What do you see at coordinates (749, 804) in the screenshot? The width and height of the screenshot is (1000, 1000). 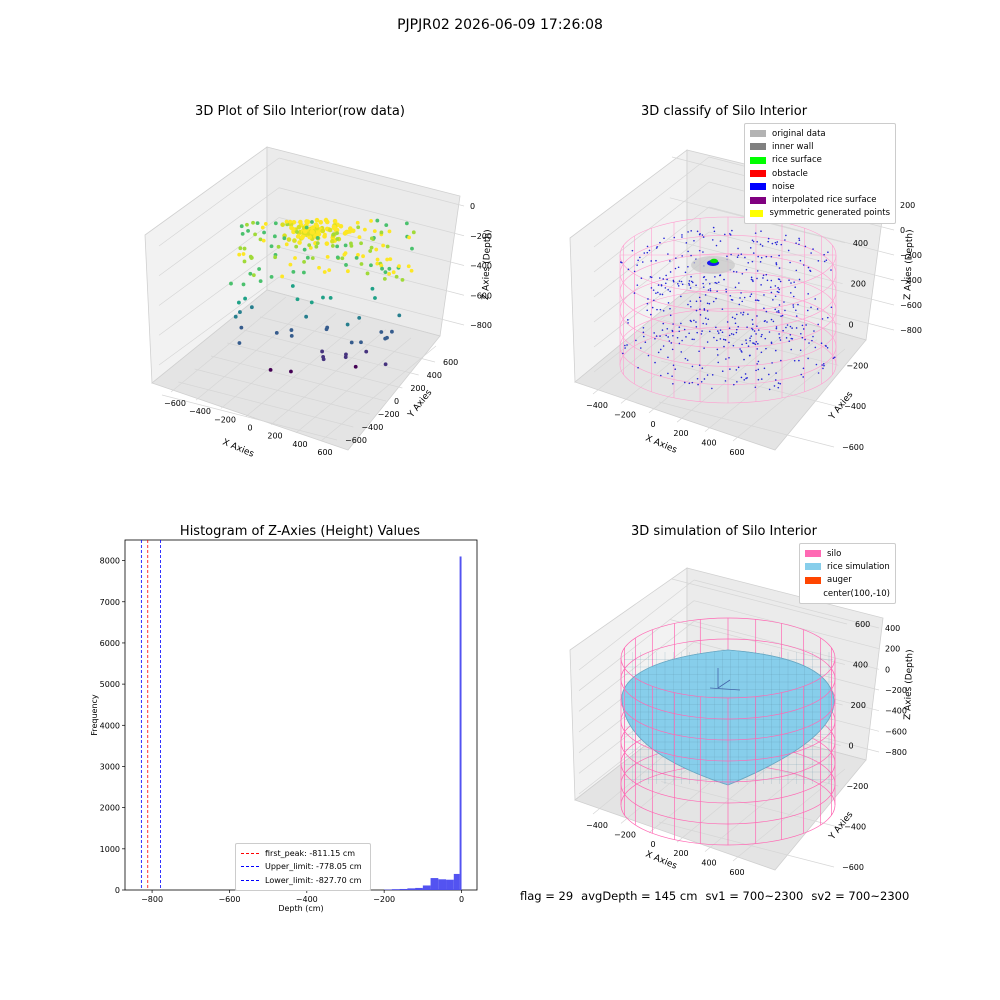 I see `y-gridline` at bounding box center [749, 804].